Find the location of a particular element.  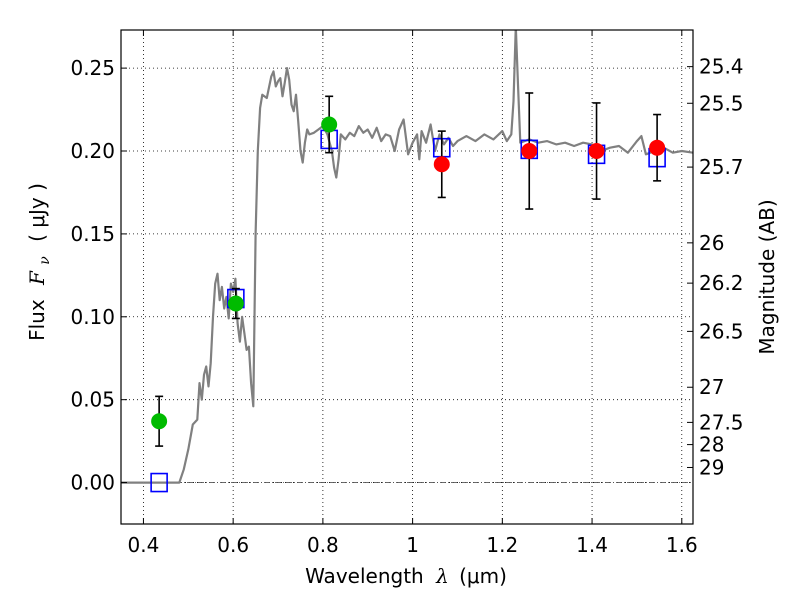

x-tick-label: 0.8 is located at coordinates (323, 545).